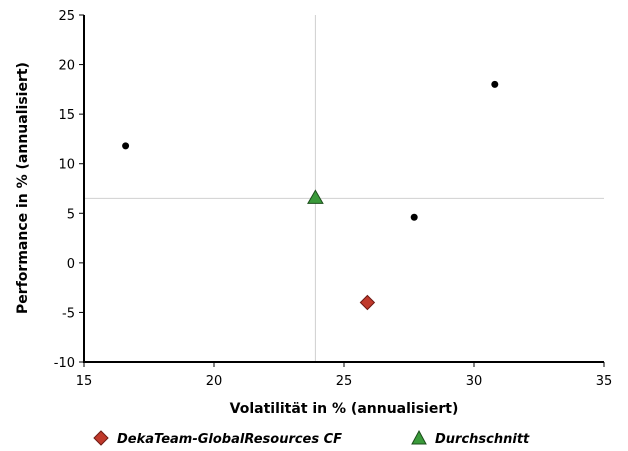 The width and height of the screenshot is (628, 451). What do you see at coordinates (482, 439) in the screenshot?
I see `legend-label-durchschnitt: Durchschnitt` at bounding box center [482, 439].